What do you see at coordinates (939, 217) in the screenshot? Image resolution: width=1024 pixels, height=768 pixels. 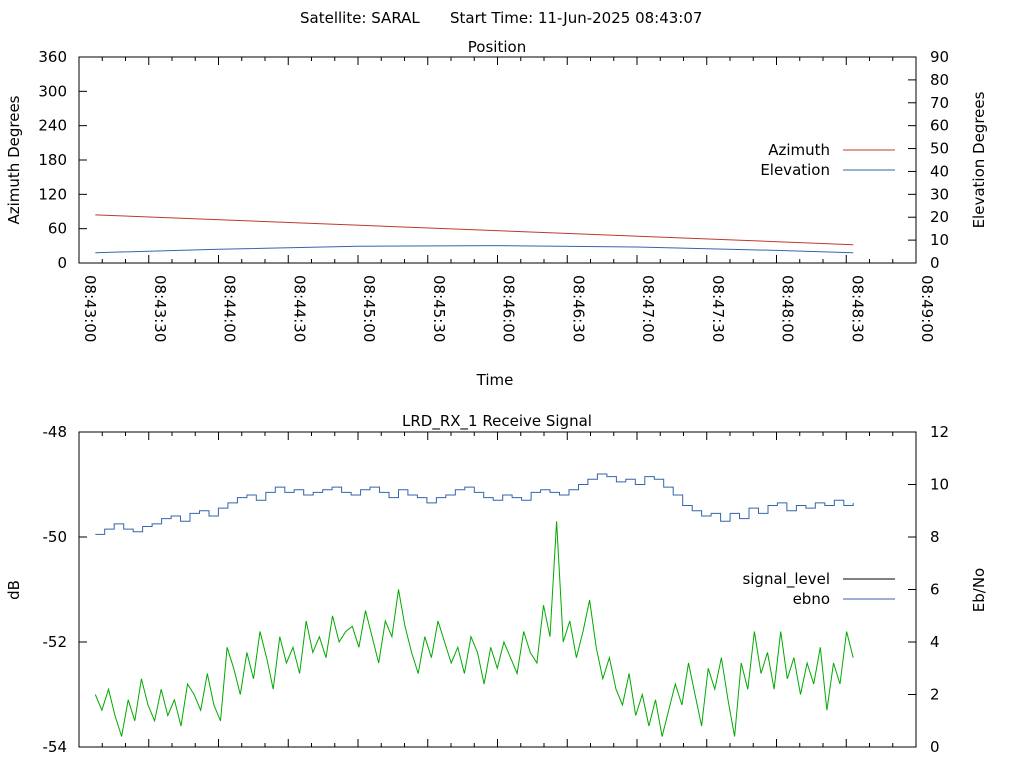 I see `y2-tick-label: 20` at bounding box center [939, 217].